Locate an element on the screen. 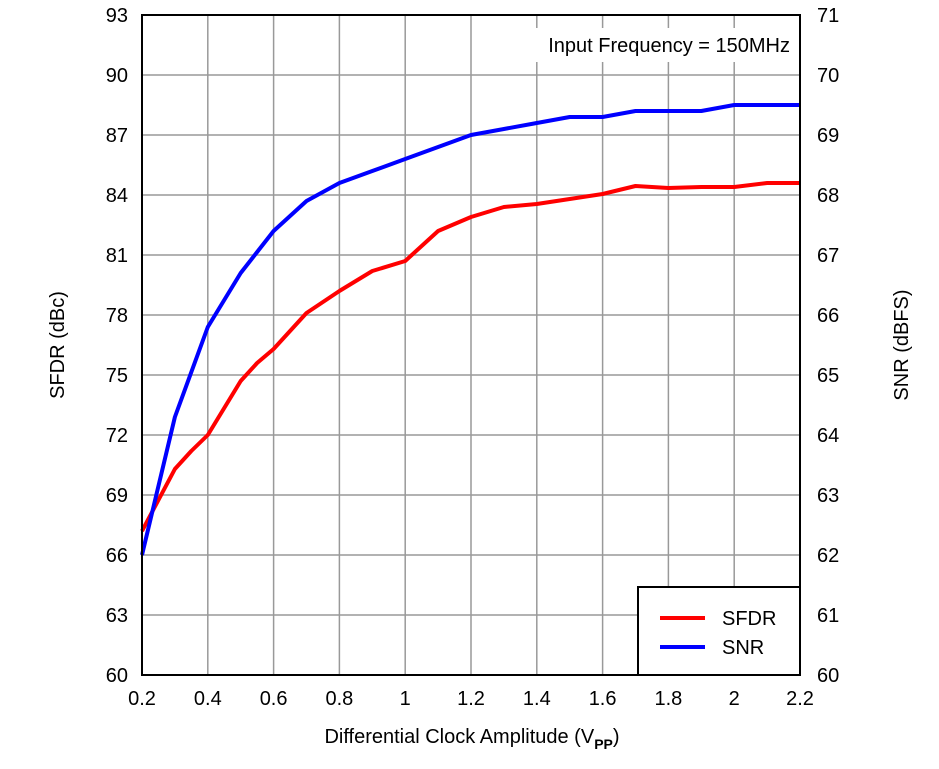  y-left-tick-label: 60 is located at coordinates (117, 676).